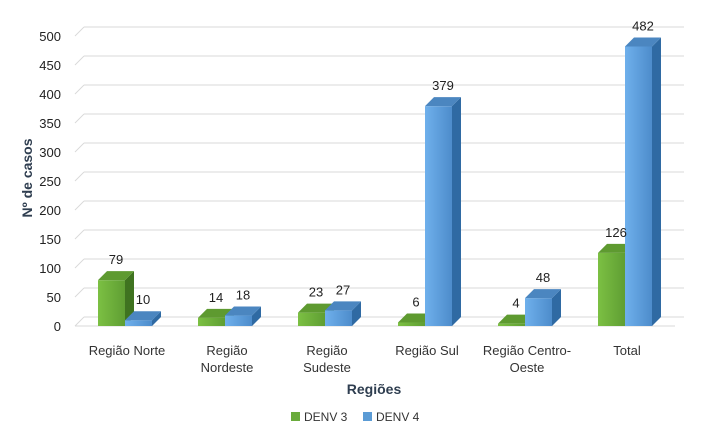 The width and height of the screenshot is (723, 436). I want to click on y-tick-label: 150, so click(50, 239).